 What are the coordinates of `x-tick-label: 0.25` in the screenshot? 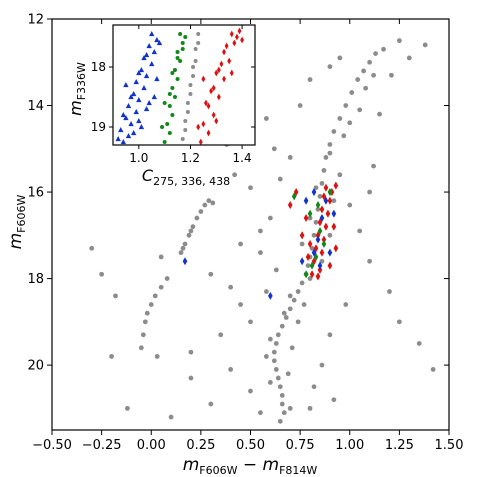 It's located at (200, 445).